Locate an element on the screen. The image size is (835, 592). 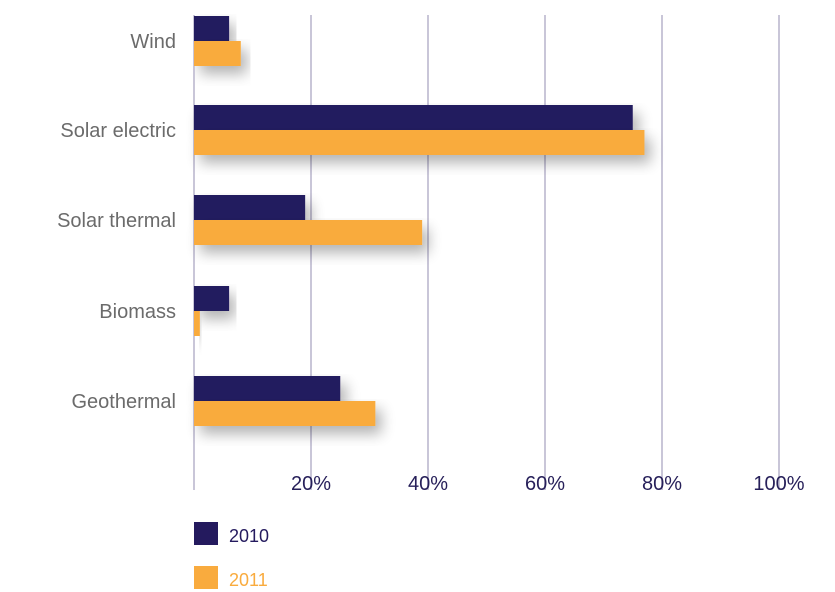
bar-2010-geothermal is located at coordinates (267, 388).